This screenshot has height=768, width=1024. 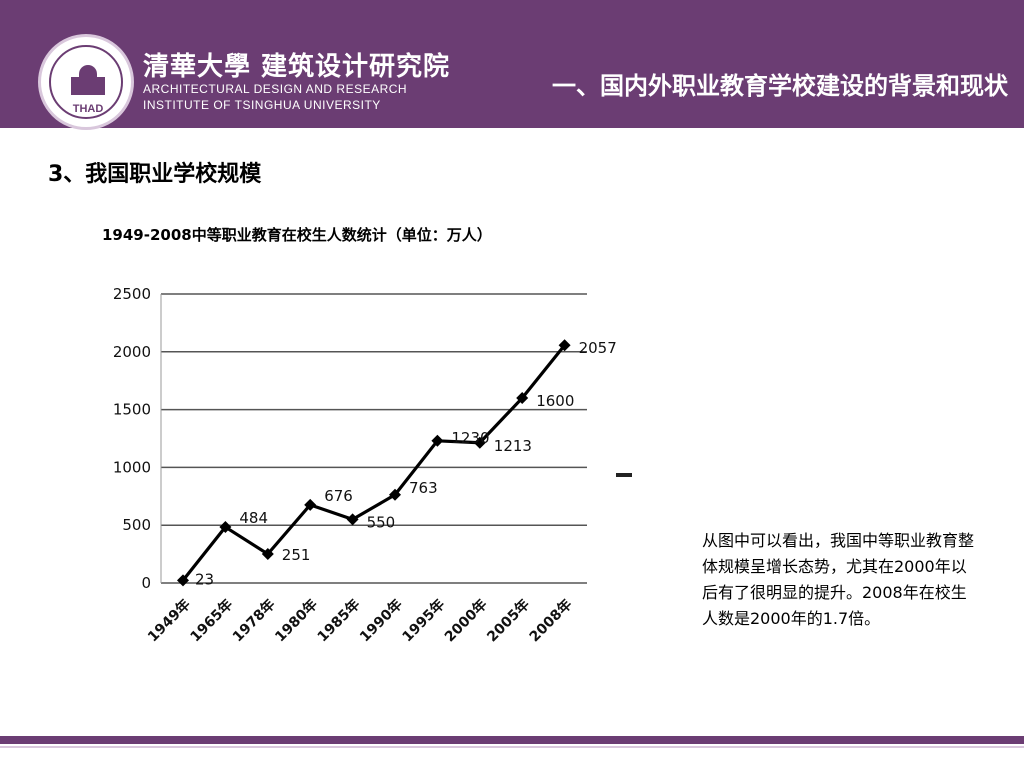 I want to click on x-tick-label: 1980年, so click(x=296, y=620).